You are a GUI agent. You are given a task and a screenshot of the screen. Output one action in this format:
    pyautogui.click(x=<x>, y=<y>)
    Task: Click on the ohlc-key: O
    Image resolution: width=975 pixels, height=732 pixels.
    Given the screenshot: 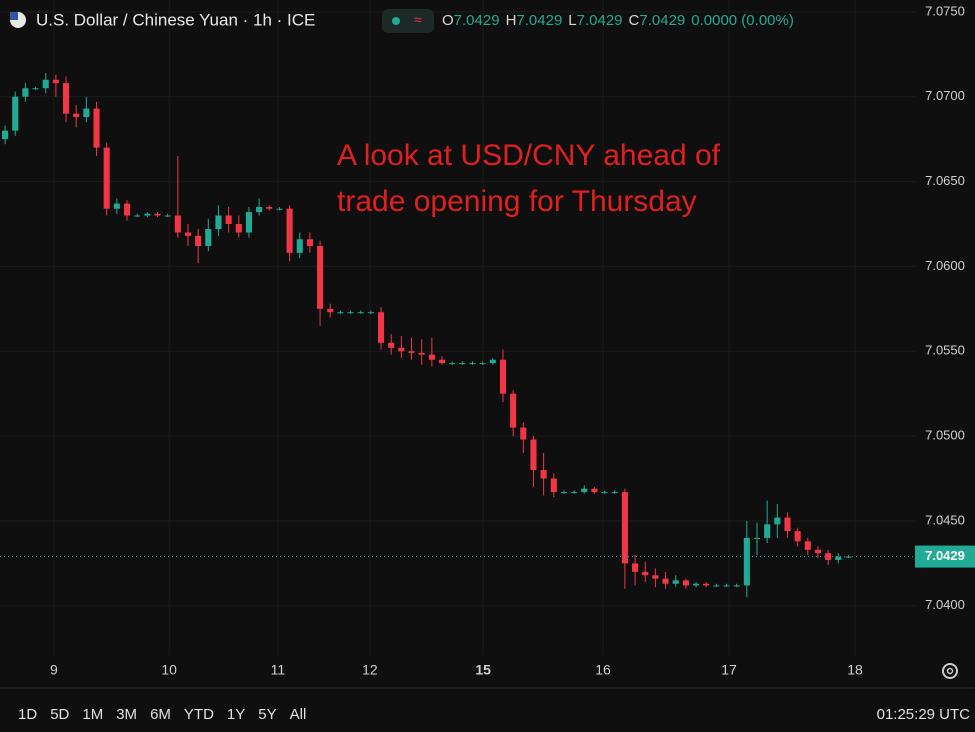 What is the action you would take?
    pyautogui.click(x=448, y=20)
    